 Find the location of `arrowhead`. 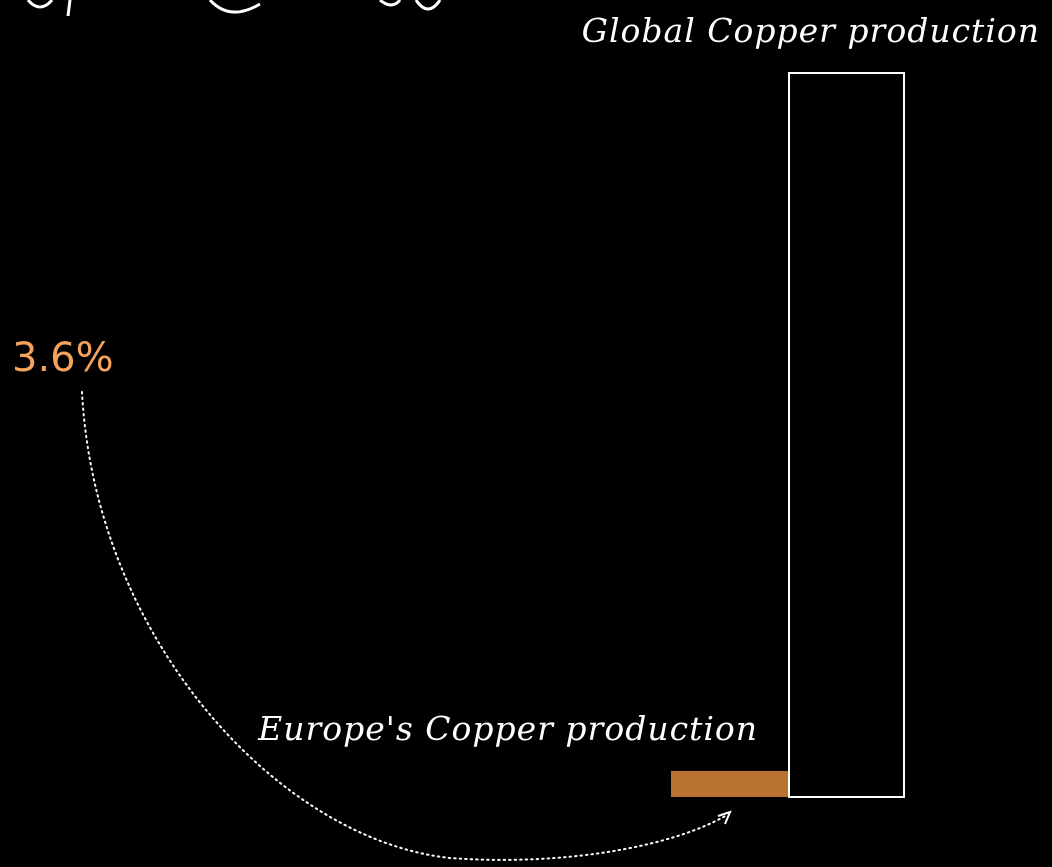

arrowhead is located at coordinates (724, 817).